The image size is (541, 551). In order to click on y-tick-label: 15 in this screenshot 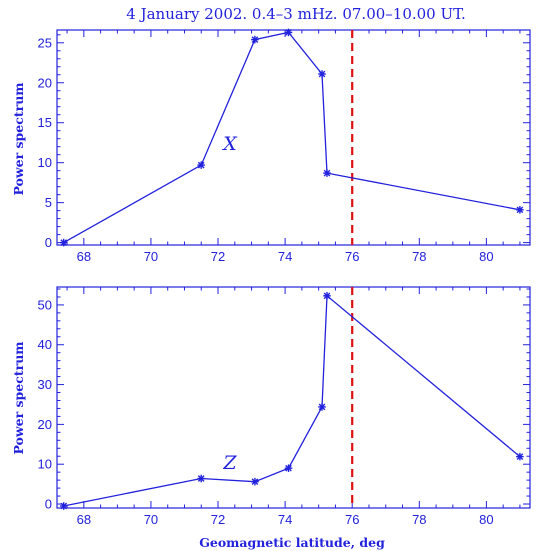, I will do `click(45, 122)`.